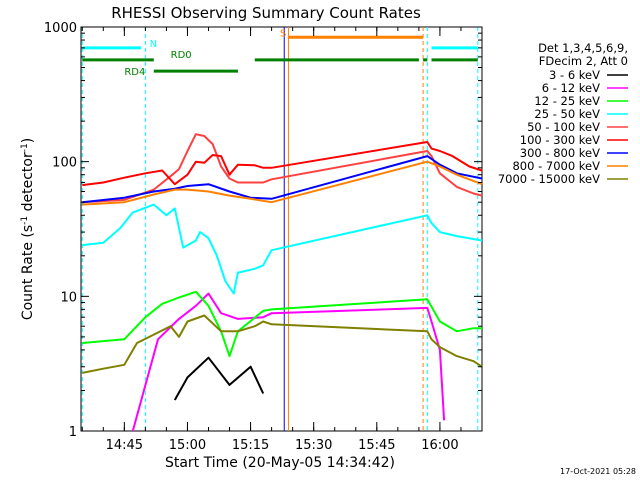 Image resolution: width=640 pixels, height=480 pixels. I want to click on x-tick-label: 15:15, so click(250, 445).